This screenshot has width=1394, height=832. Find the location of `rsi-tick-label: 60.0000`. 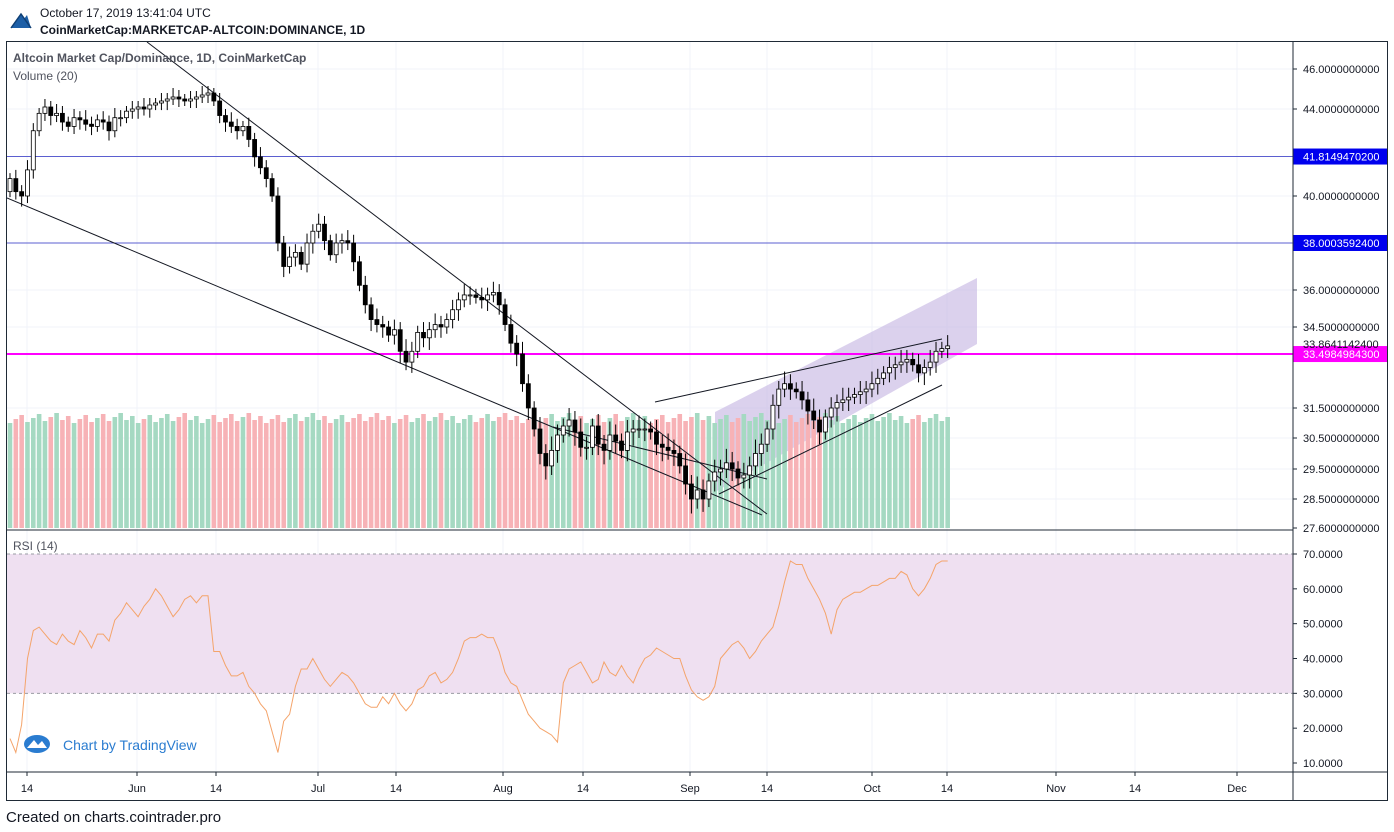

rsi-tick-label: 60.0000 is located at coordinates (1323, 590).